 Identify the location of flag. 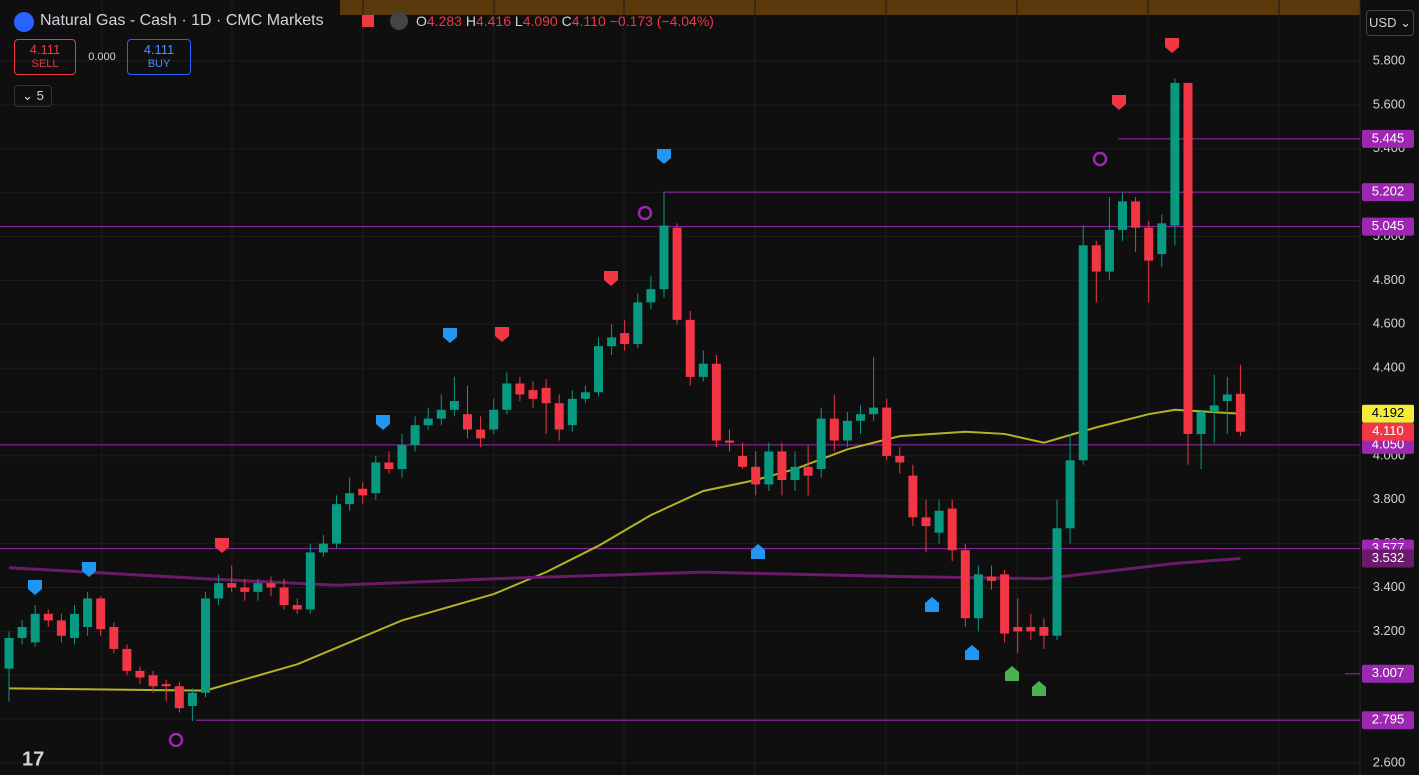
(368, 21).